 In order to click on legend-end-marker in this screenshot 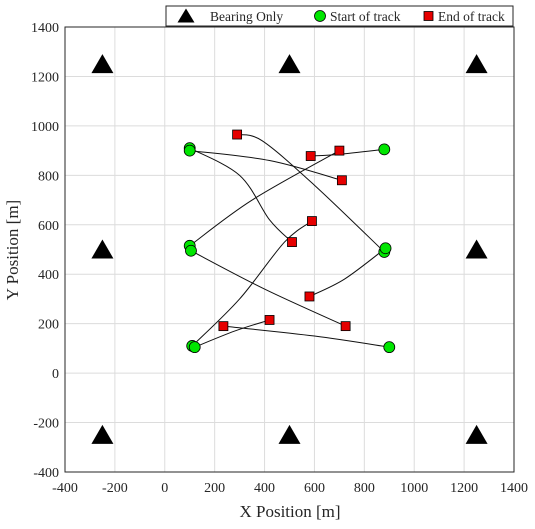, I will do `click(428, 16)`.